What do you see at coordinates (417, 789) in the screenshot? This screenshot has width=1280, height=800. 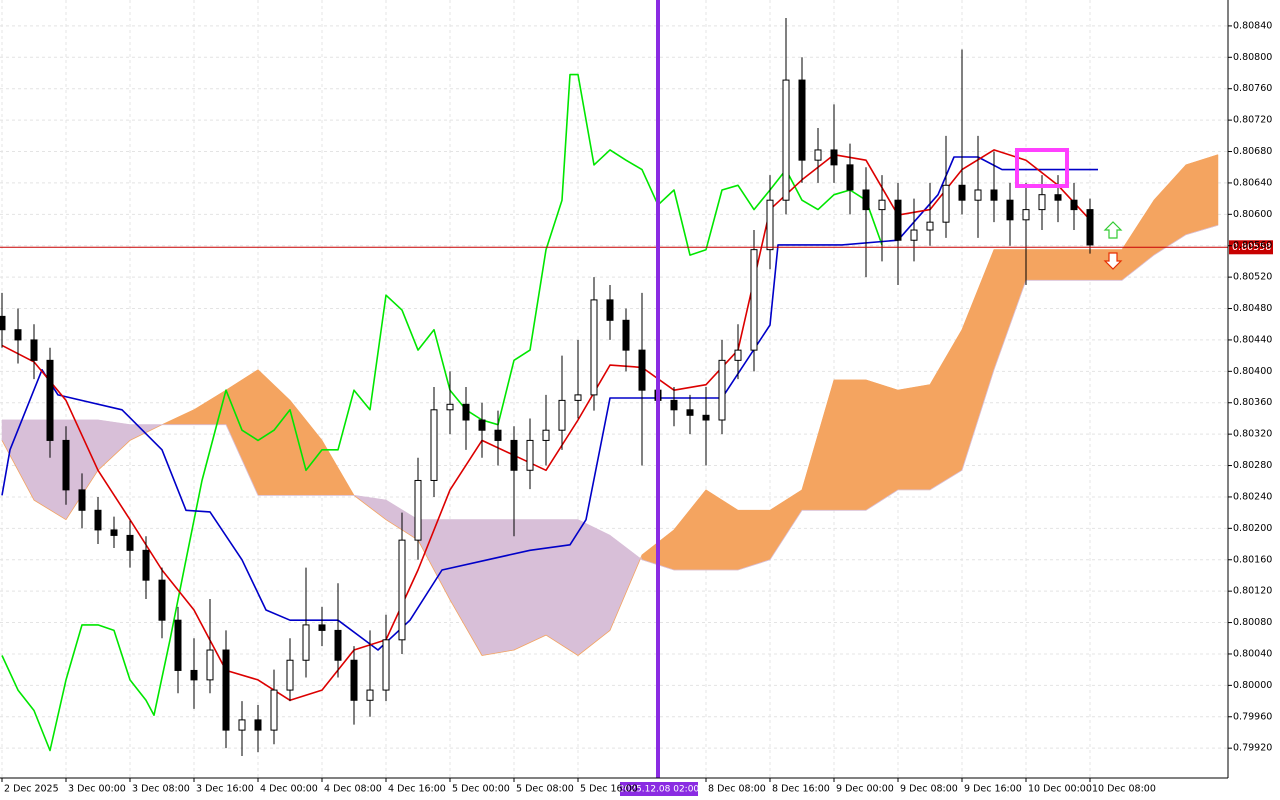 I see `x-tick-label: 4 Dec 16:00` at bounding box center [417, 789].